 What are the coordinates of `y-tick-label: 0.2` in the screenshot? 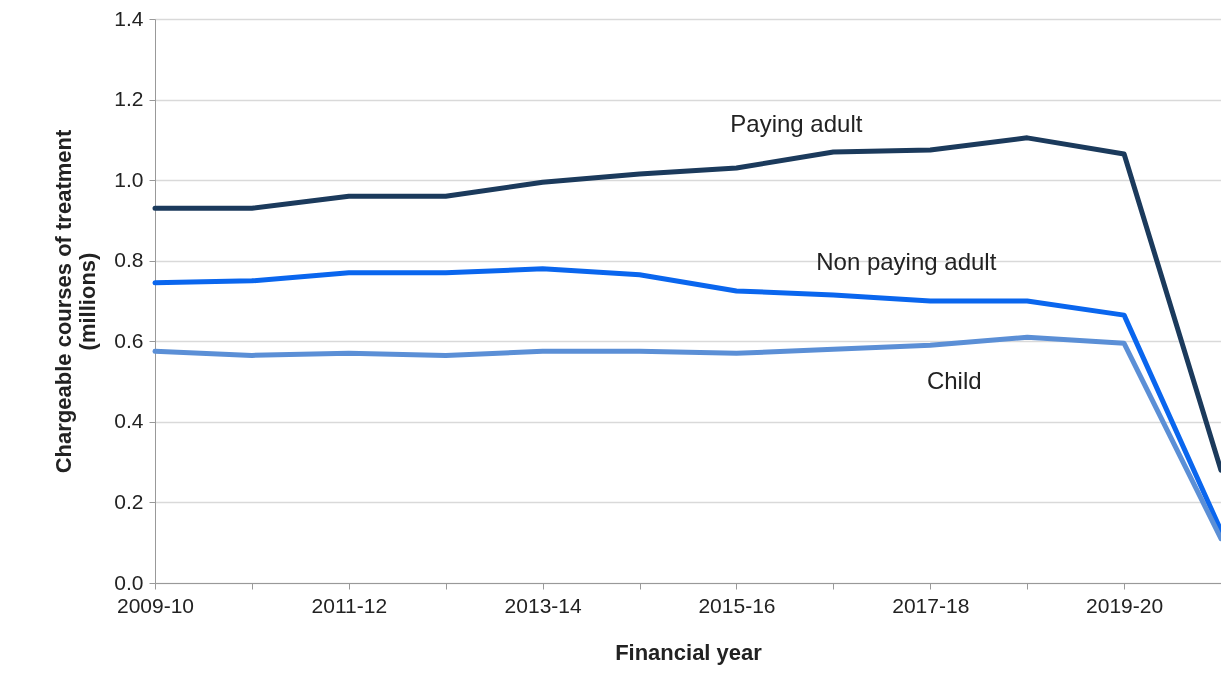 It's located at (129, 501).